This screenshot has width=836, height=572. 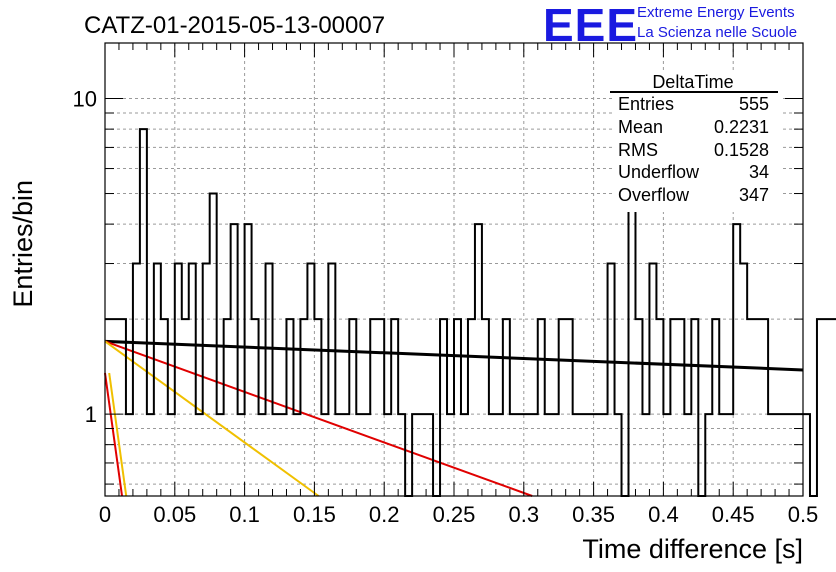 I want to click on x-tick-label: 0.1, so click(x=244, y=514).